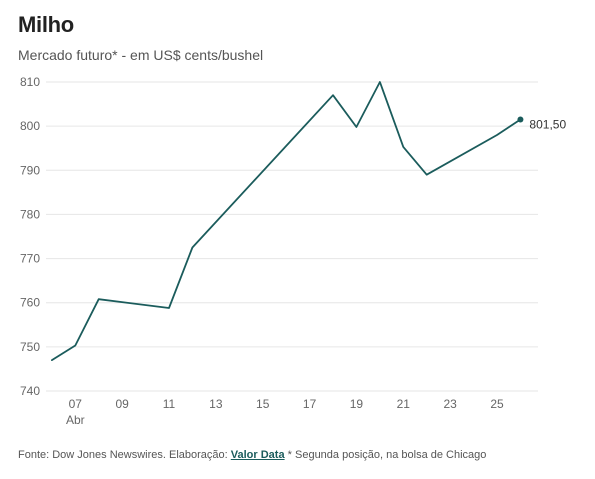 The width and height of the screenshot is (595, 479). Describe the element at coordinates (30, 259) in the screenshot. I see `y-tick-label: 770` at that location.